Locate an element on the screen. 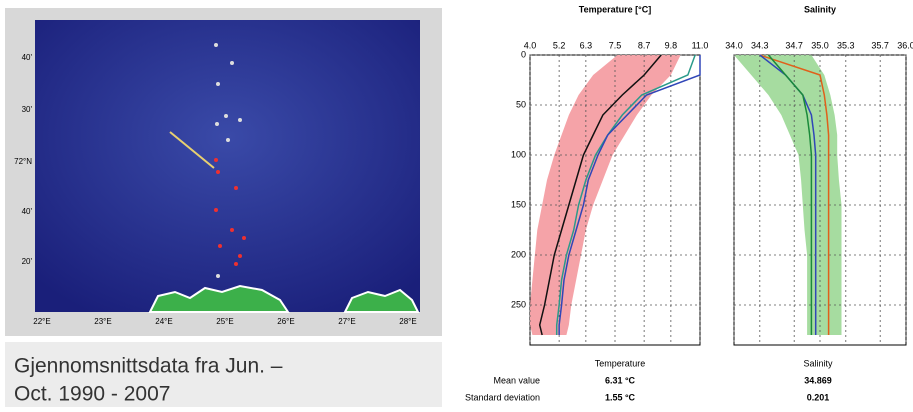 The height and width of the screenshot is (412, 913). x-tick-label: 34.7 is located at coordinates (794, 45).